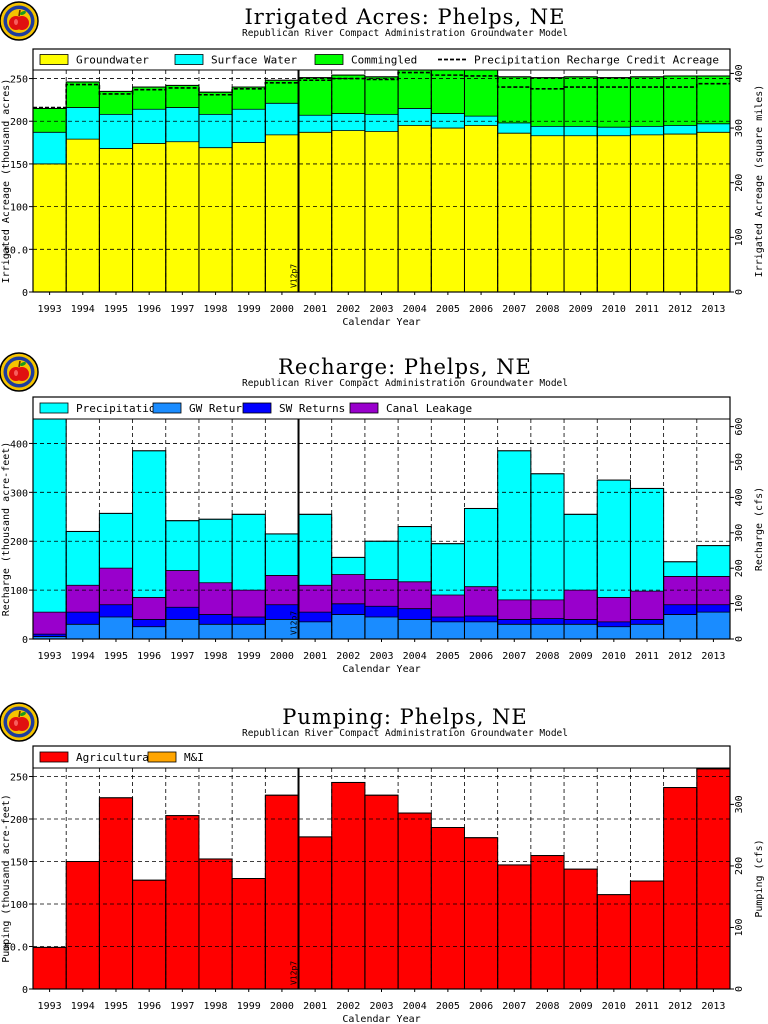 The image size is (768, 1024). I want to click on right-axis: 0 100 200 300 Pumping (cfs), so click(747, 893).